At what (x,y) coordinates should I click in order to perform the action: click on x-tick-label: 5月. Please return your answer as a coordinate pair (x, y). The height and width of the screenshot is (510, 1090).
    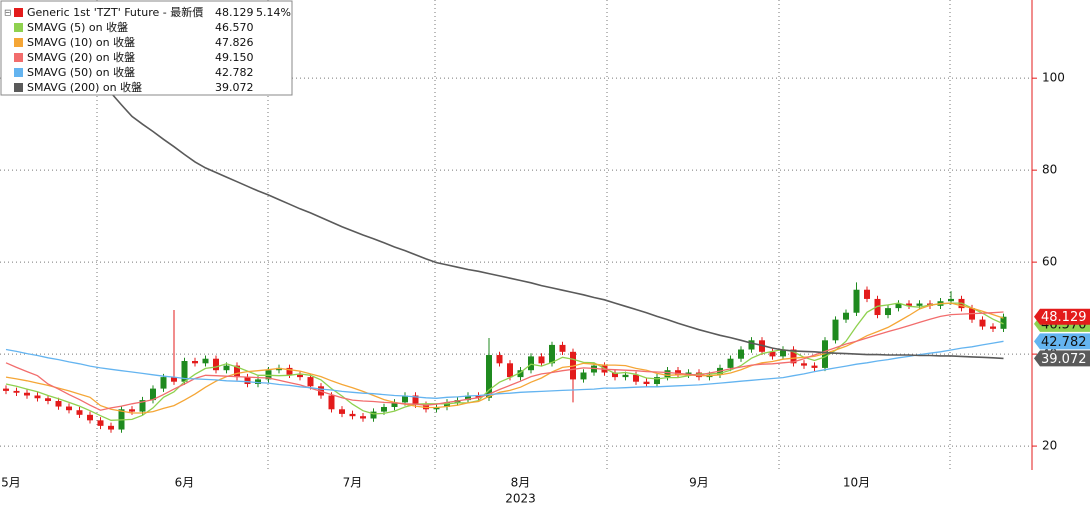
    Looking at the image, I should click on (11, 483).